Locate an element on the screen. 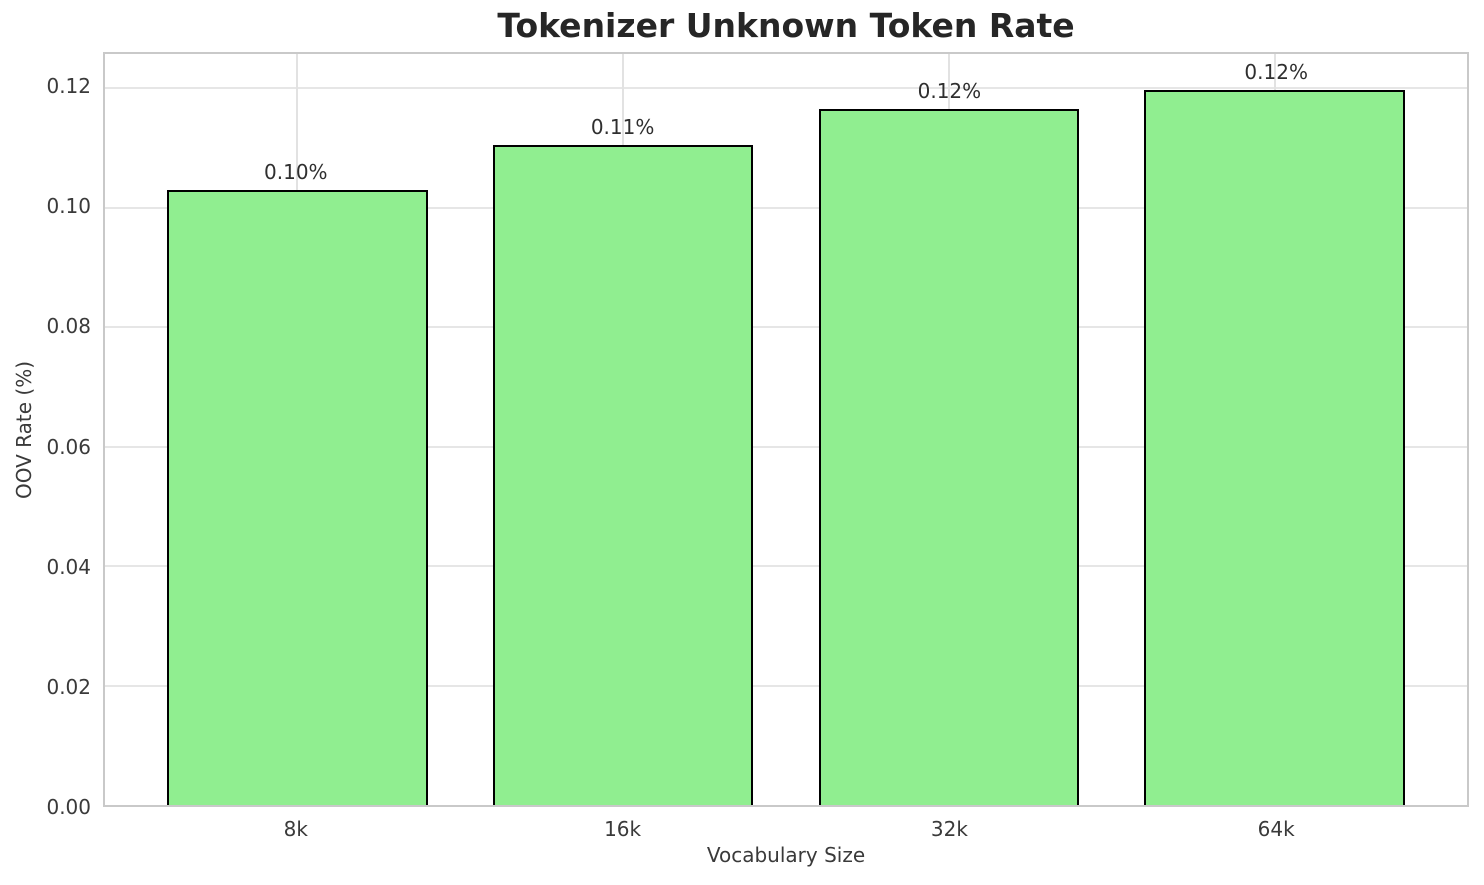 The height and width of the screenshot is (885, 1484). y-tick-label: 0.12 is located at coordinates (68, 86).